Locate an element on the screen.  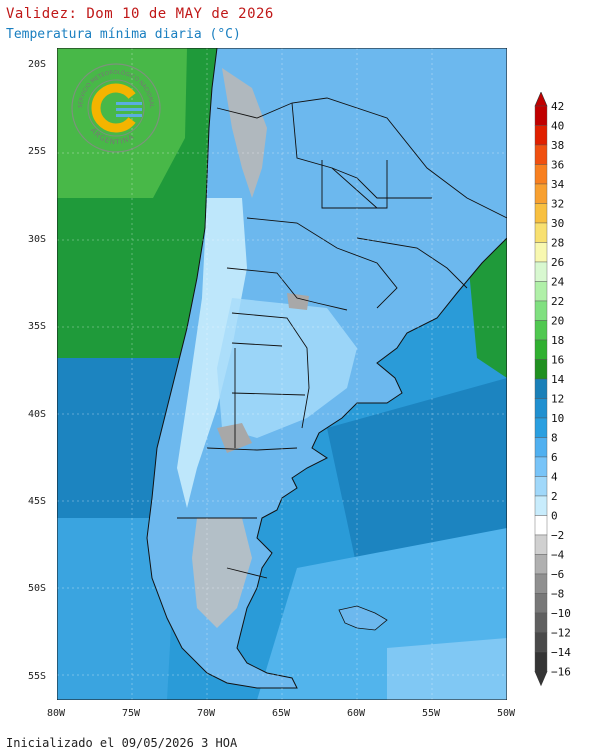
colorbar-tick-label: 18 is located at coordinates (557, 340).